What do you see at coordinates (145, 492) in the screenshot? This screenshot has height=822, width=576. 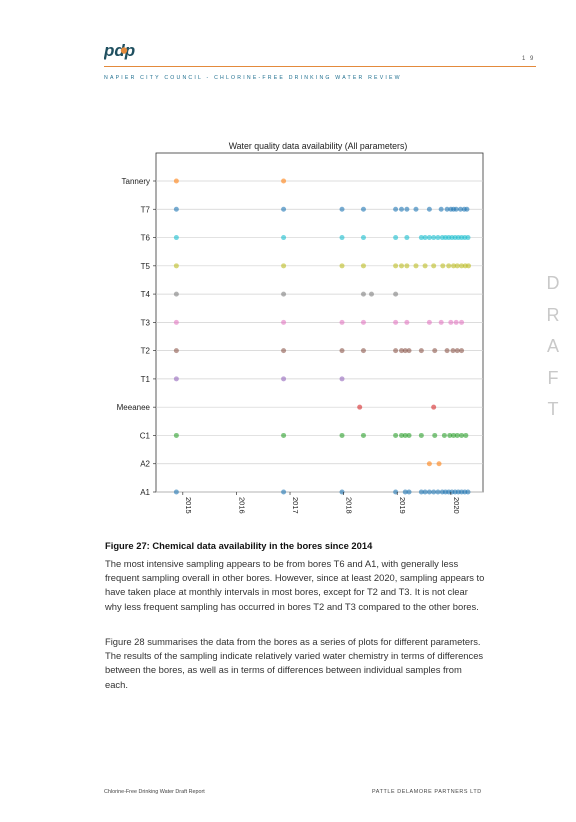 I see `y-tick-label: A1` at bounding box center [145, 492].